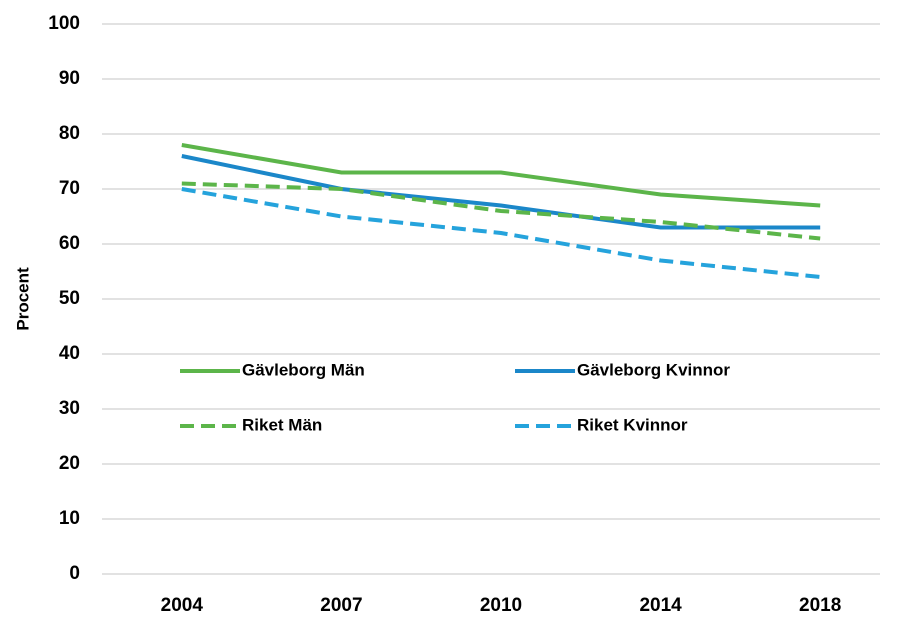 The height and width of the screenshot is (624, 903). Describe the element at coordinates (69, 408) in the screenshot. I see `y-tick-label: 30` at that location.